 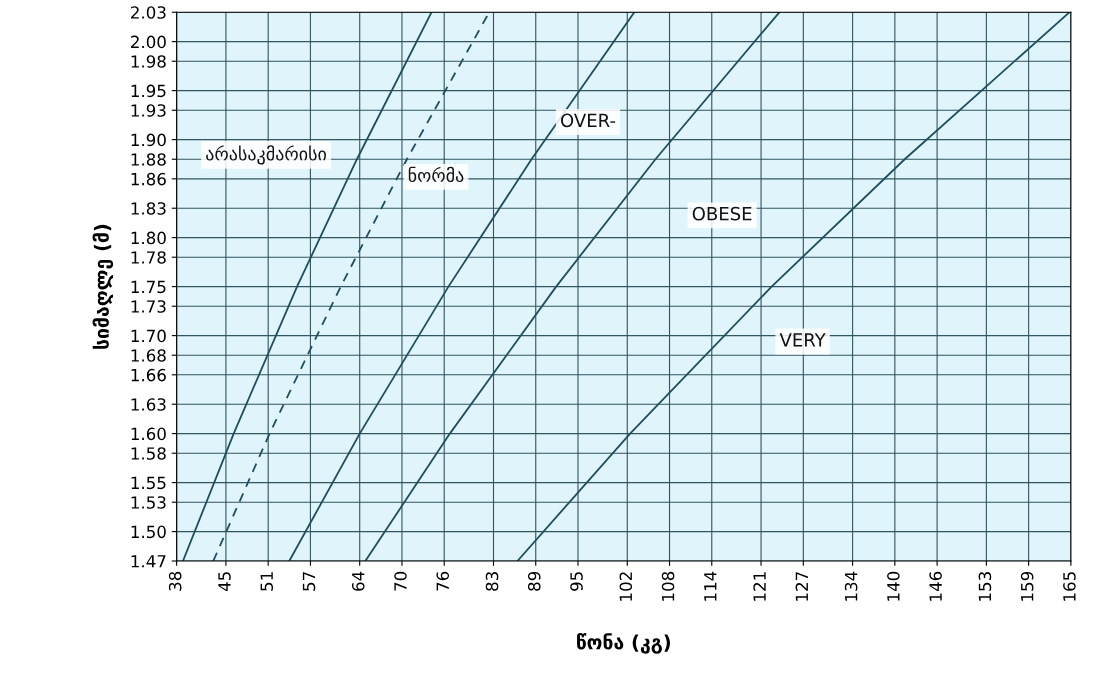 I want to click on y-tick-label: 1.86, so click(x=148, y=179).